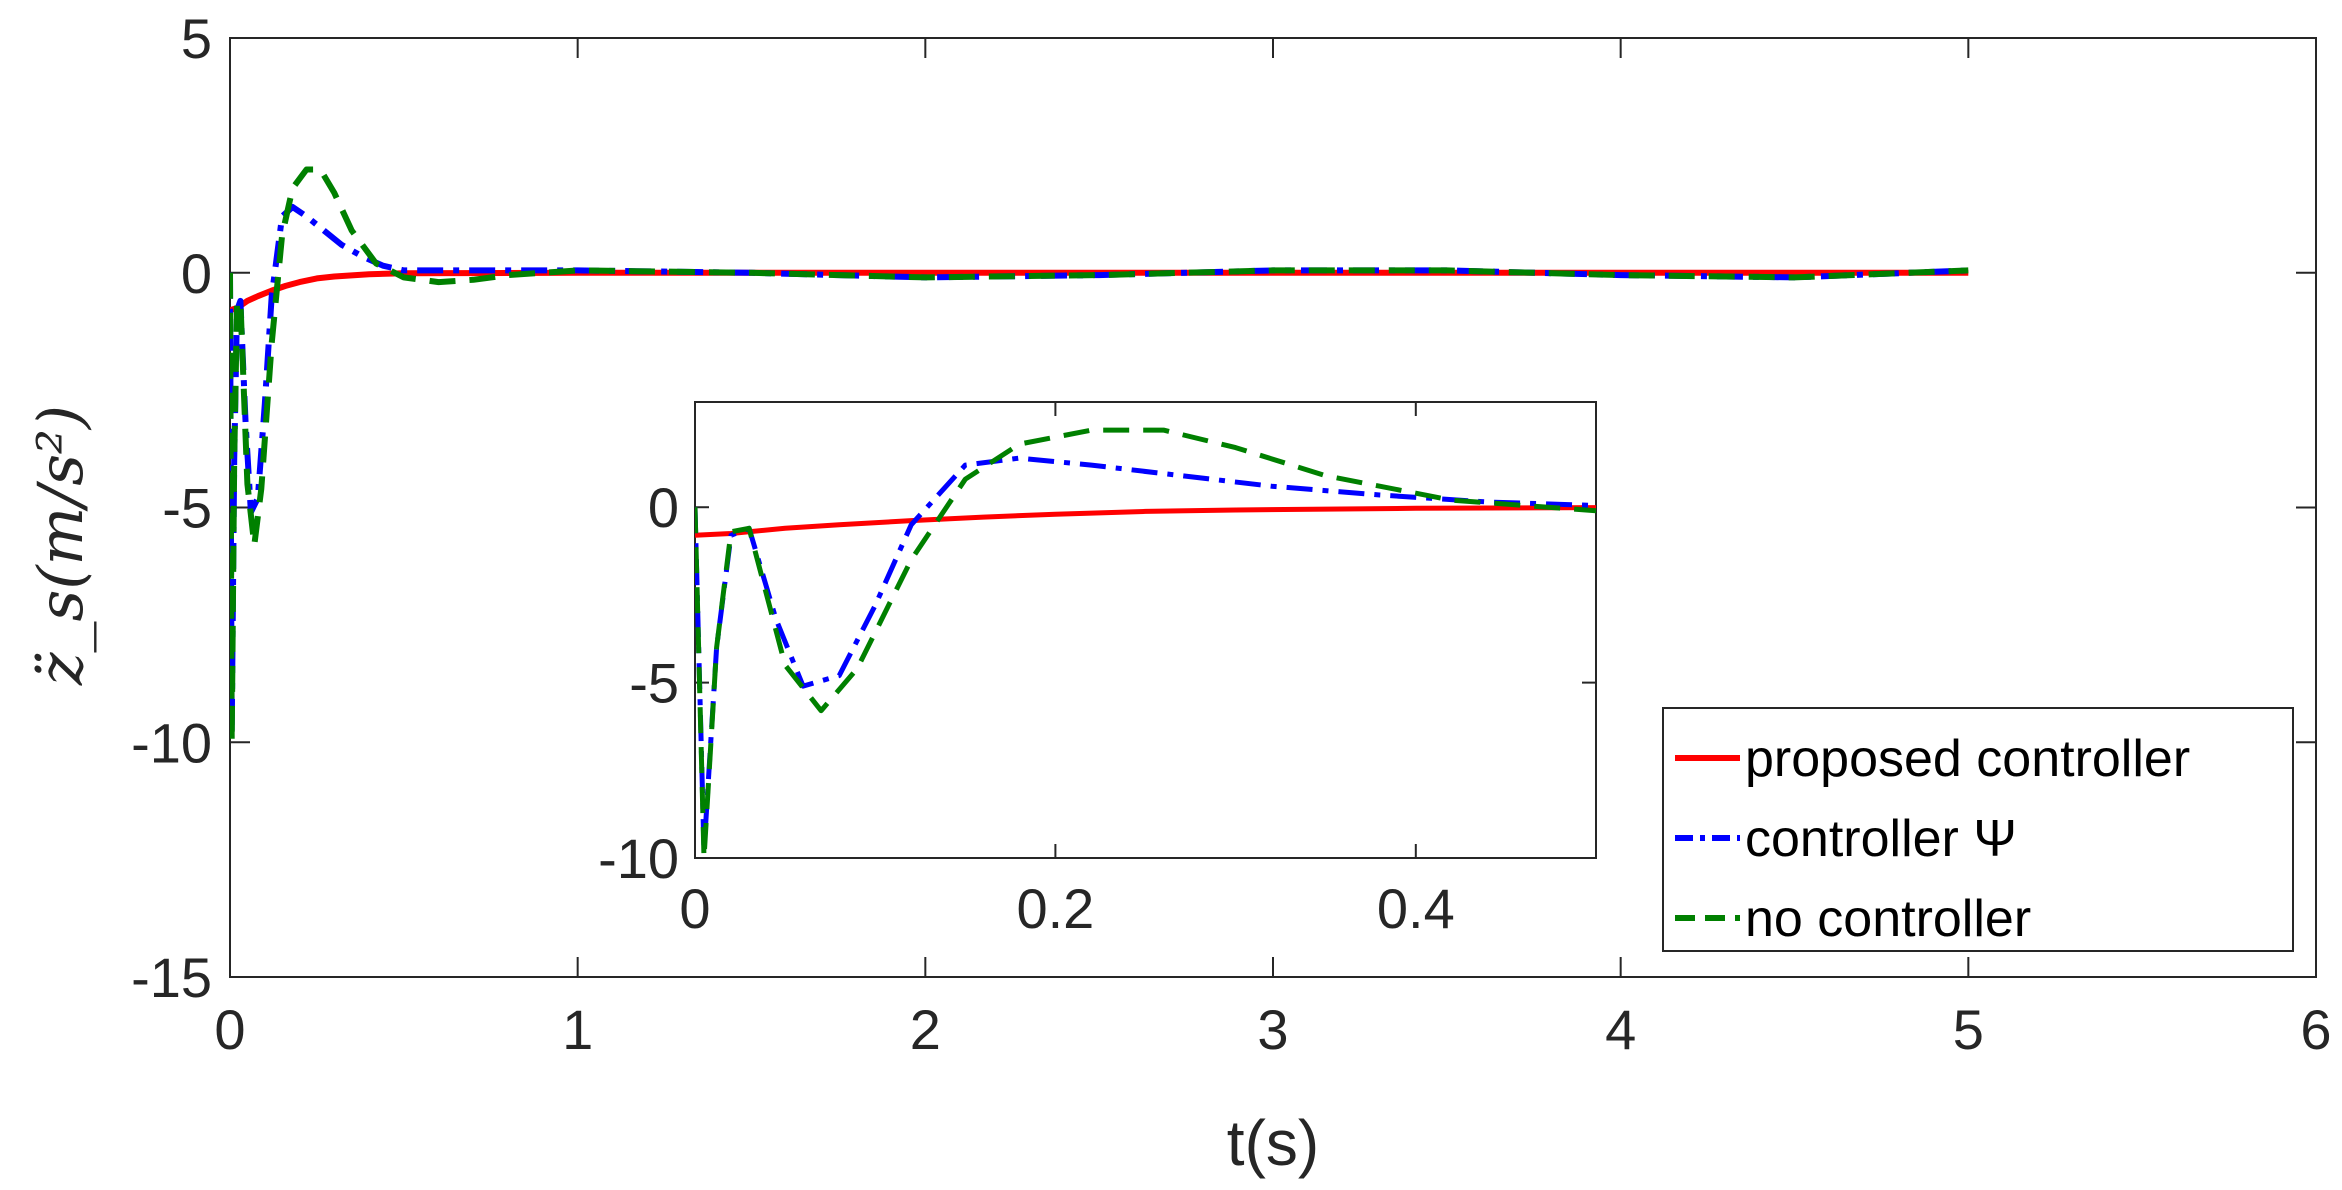  What do you see at coordinates (196, 38) in the screenshot?
I see `main-y-tick-label: 5` at bounding box center [196, 38].